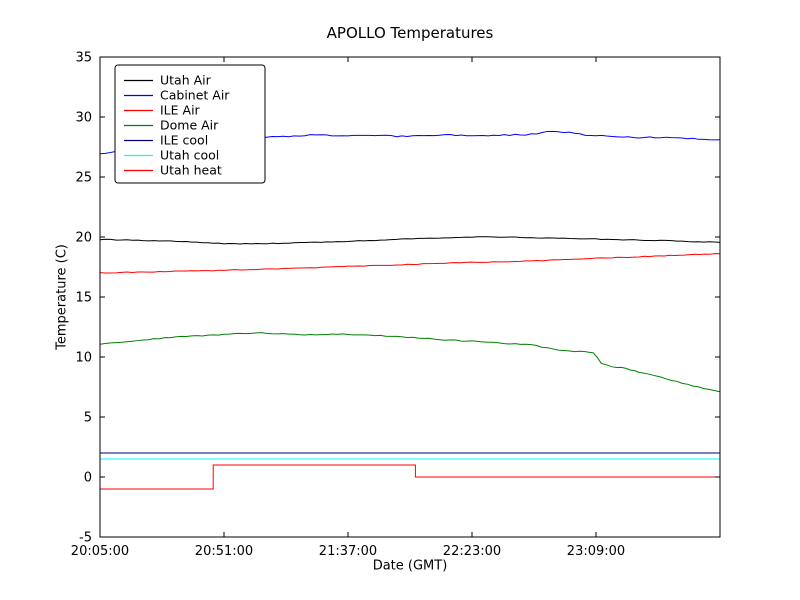  I want to click on y-tick-label: 15, so click(83, 298).